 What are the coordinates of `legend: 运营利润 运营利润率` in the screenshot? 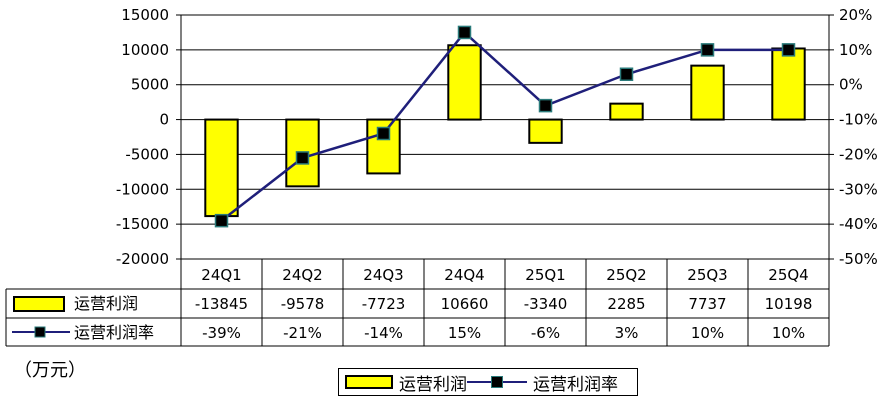 It's located at (488, 382).